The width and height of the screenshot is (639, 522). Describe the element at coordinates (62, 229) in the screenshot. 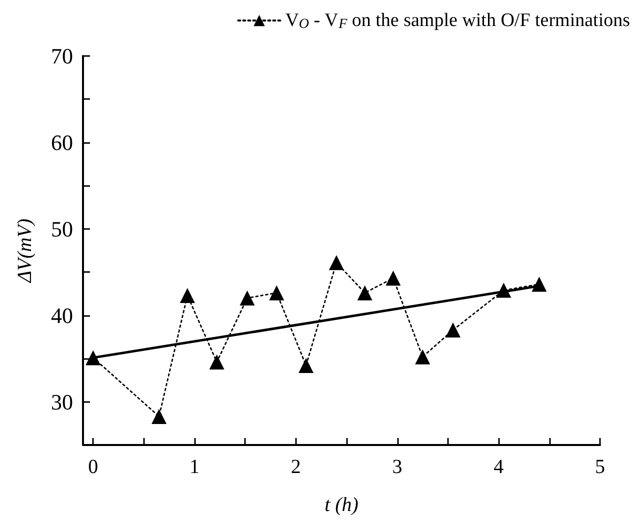

I see `y-tick-label: 50` at that location.